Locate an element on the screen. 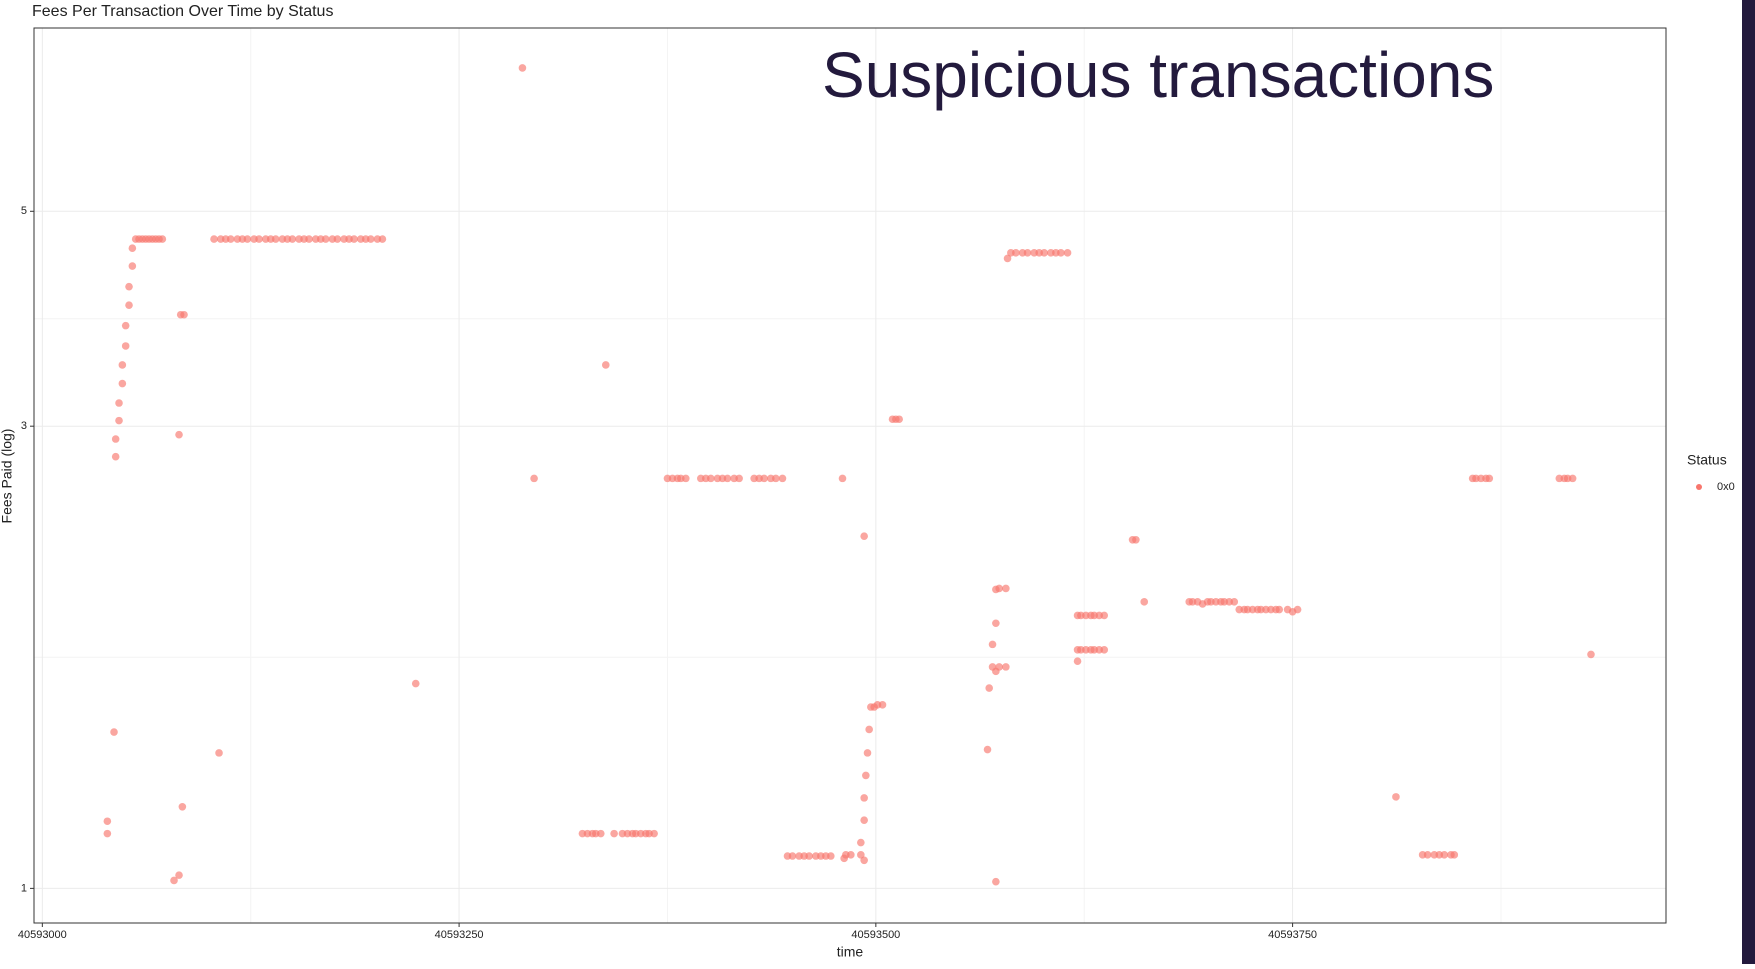 The width and height of the screenshot is (1755, 969). x-tick-label: 40593250 is located at coordinates (459, 935).